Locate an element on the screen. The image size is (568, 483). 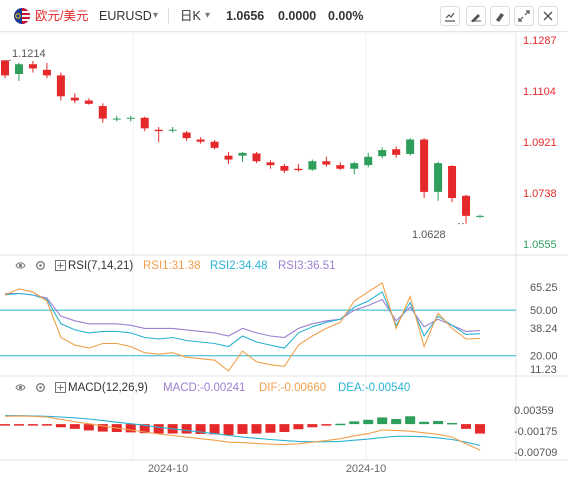
x-axis-label: 2024-10 is located at coordinates (366, 469).